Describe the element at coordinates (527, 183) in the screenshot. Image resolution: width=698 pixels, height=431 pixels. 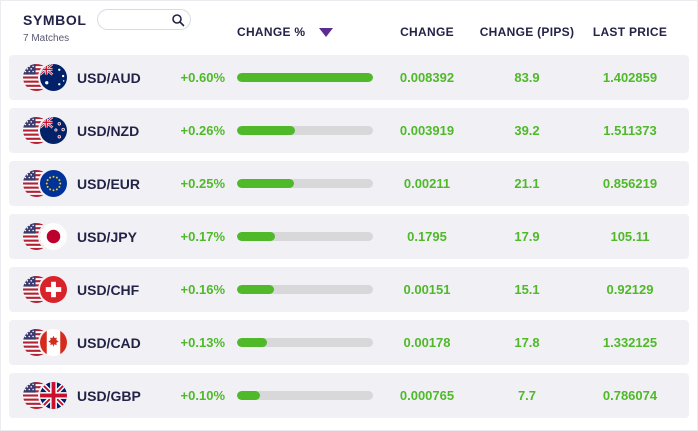
I see `change-pips-value: 21.1` at that location.